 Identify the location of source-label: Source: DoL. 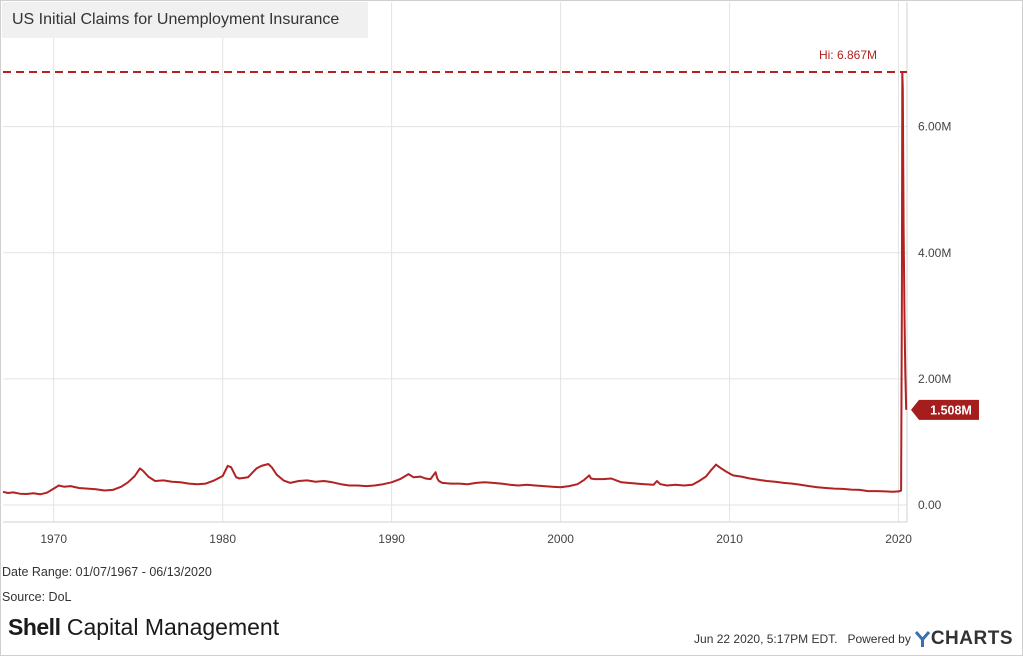
(37, 597).